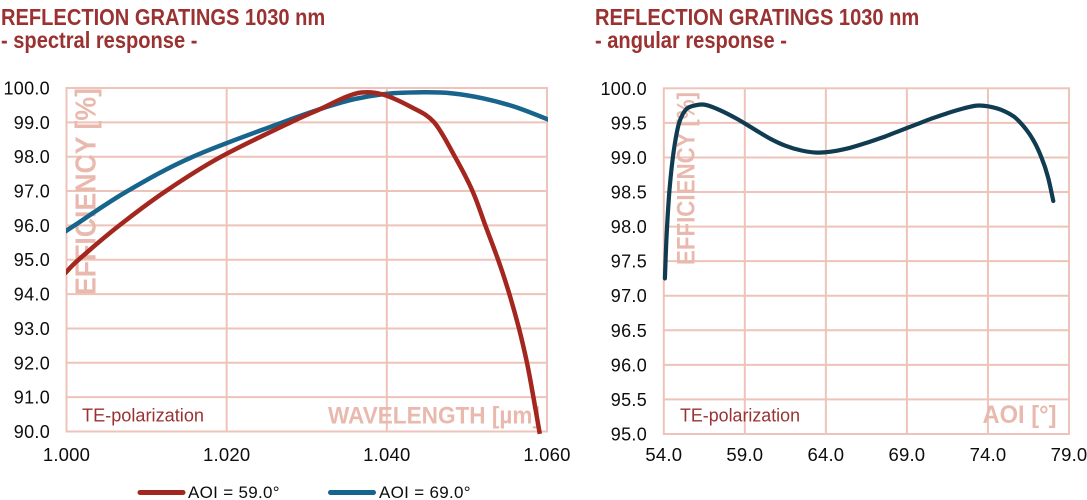 This screenshot has height=500, width=1087. I want to click on svg-text: 1.020, so click(226, 454).